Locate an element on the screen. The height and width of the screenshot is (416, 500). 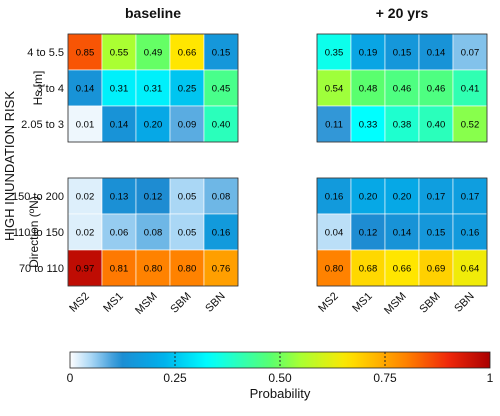
cell-value-label: 0.66 is located at coordinates (187, 53).